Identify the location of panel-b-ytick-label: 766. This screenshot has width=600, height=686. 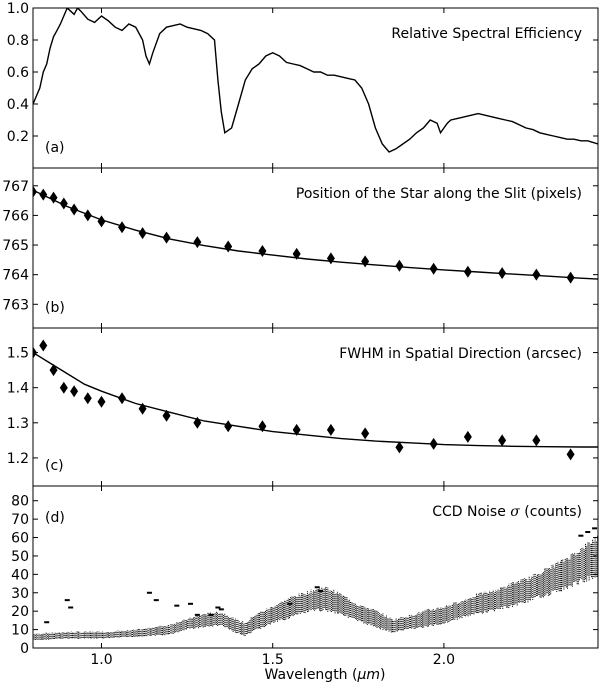
(15, 216).